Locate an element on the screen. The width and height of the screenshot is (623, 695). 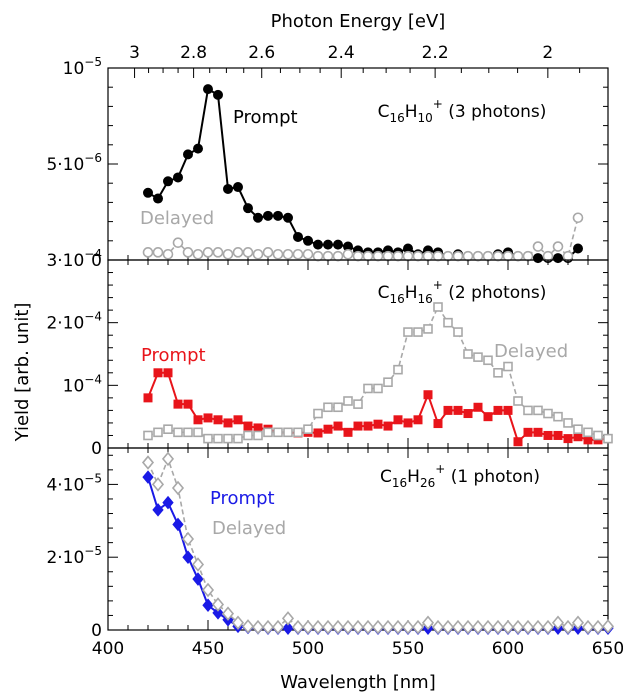
series-prompt is located at coordinates (378, 407).